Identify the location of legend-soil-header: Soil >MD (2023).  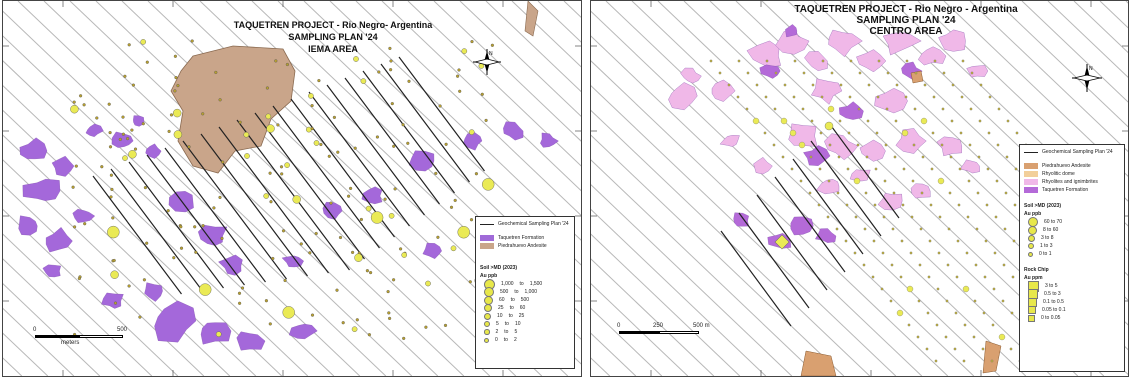
(499, 268).